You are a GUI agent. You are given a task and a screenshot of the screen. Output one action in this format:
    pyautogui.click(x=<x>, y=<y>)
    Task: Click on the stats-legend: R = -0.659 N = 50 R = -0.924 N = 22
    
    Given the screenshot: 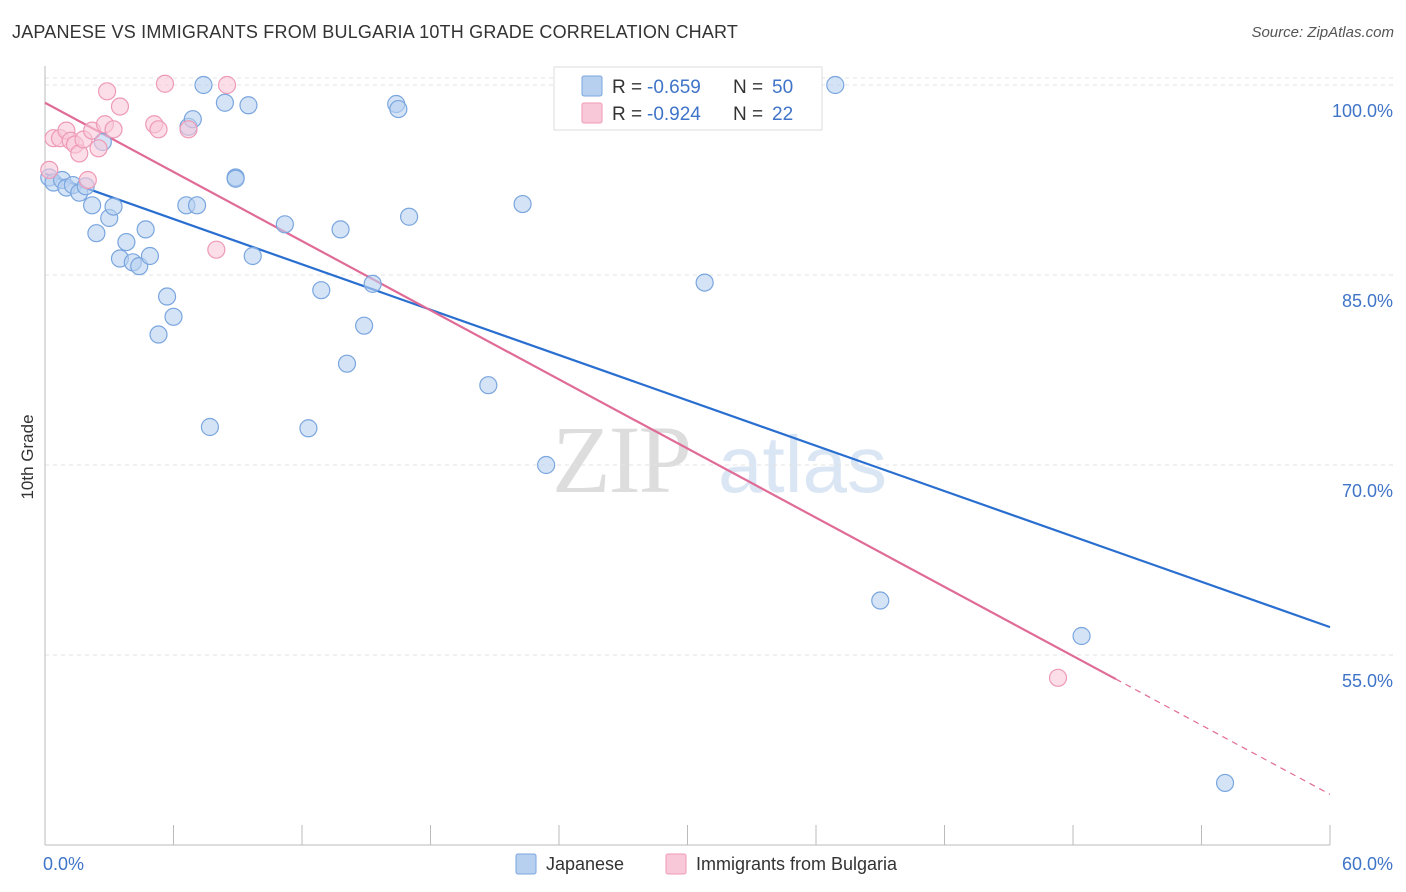 What is the action you would take?
    pyautogui.click(x=688, y=98)
    